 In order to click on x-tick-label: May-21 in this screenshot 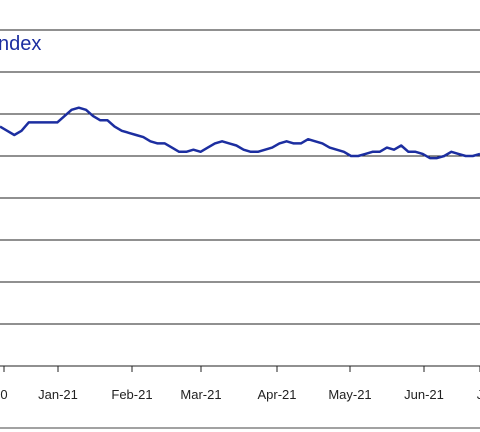, I will do `click(349, 394)`.